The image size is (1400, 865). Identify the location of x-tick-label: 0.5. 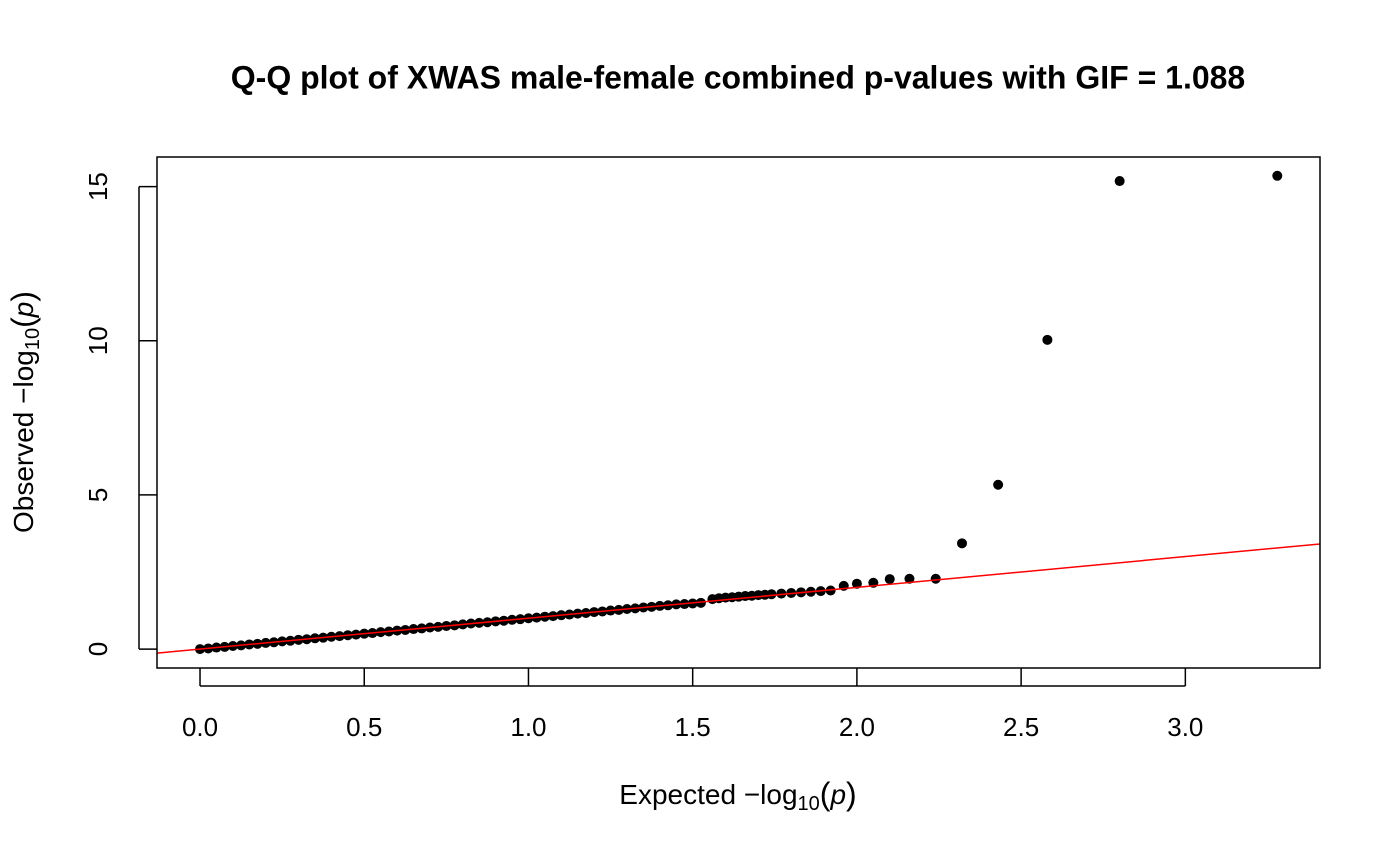
(364, 727).